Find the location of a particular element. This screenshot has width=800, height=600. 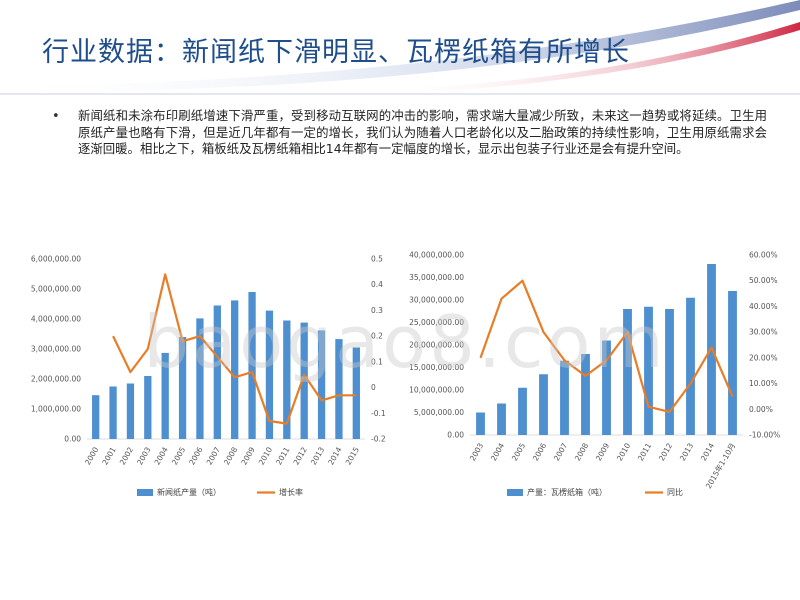

y-left-tick-label: 4,000,000.00 is located at coordinates (56, 319).